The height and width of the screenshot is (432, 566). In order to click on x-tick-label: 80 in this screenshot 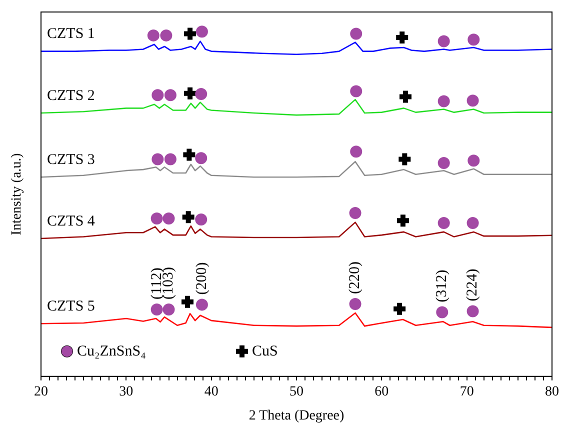, I will do `click(552, 392)`.